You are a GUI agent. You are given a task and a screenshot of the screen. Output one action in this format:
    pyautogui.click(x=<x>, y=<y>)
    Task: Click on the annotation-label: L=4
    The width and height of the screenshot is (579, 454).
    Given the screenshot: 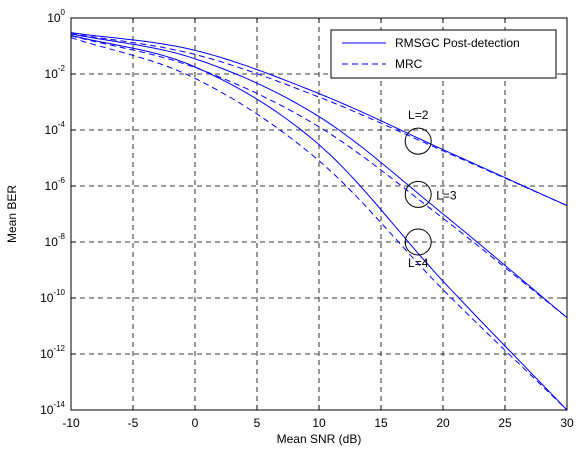 What is the action you would take?
    pyautogui.click(x=418, y=263)
    